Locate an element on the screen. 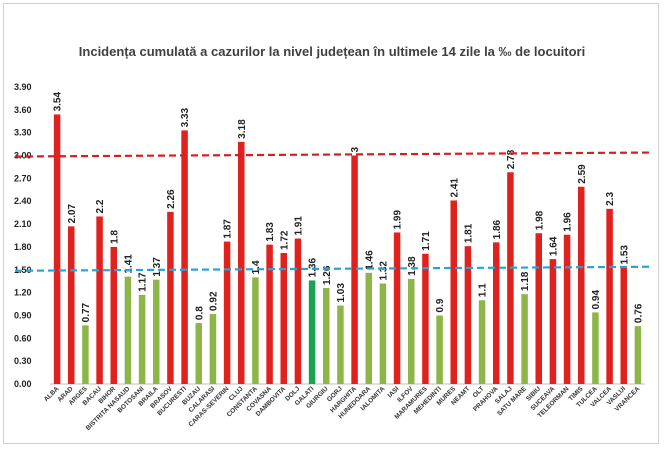 This screenshot has width=664, height=449. bar-value-label: 1.38 is located at coordinates (412, 266).